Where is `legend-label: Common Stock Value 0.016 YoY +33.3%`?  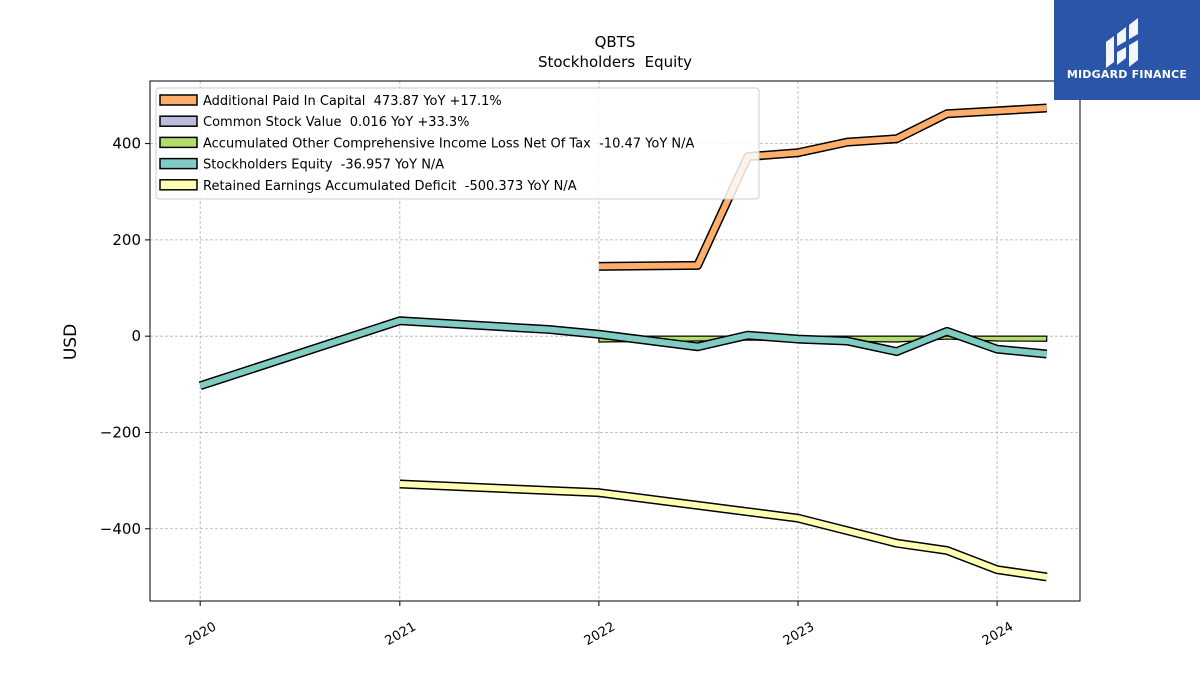
legend-label: Common Stock Value 0.016 YoY +33.3% is located at coordinates (336, 122).